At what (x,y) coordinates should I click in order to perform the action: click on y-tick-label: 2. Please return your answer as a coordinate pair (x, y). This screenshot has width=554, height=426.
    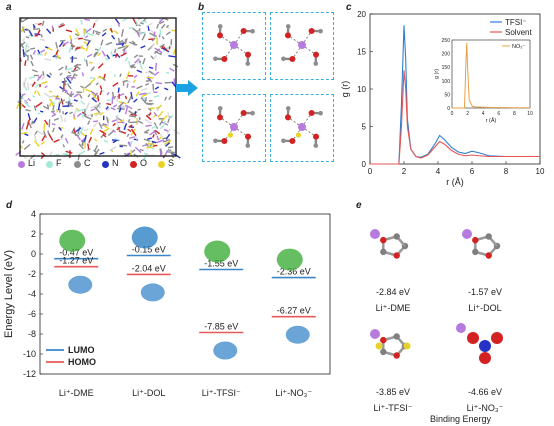
    Looking at the image, I should click on (33, 234).